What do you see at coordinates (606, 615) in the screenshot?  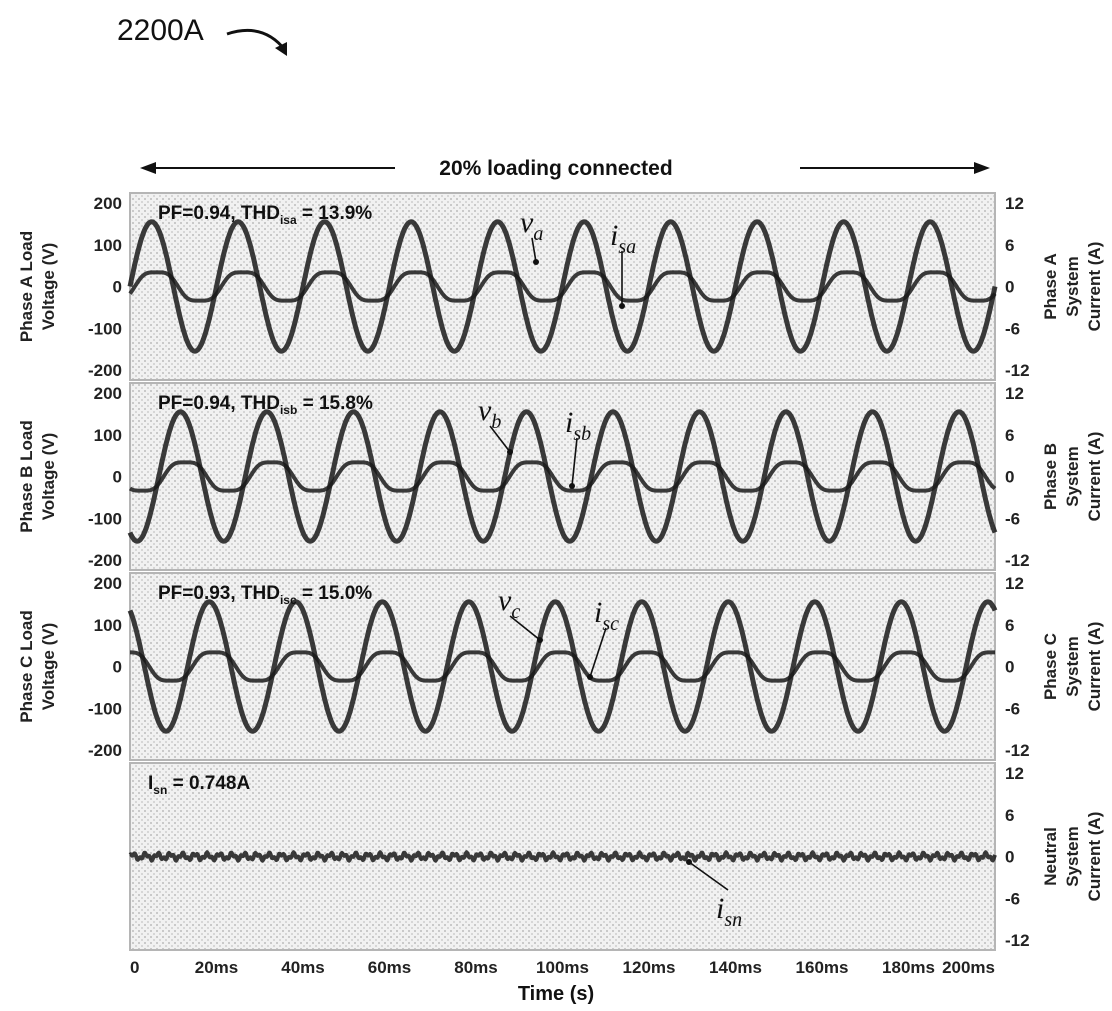 I see `series-isc-label: isc` at bounding box center [606, 615].